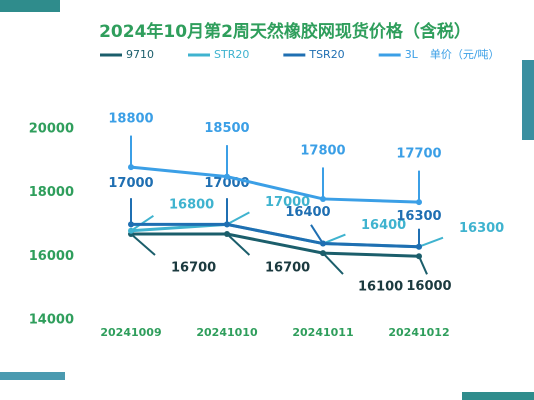  I want to click on x-tick-label: 20241009, so click(130, 332).